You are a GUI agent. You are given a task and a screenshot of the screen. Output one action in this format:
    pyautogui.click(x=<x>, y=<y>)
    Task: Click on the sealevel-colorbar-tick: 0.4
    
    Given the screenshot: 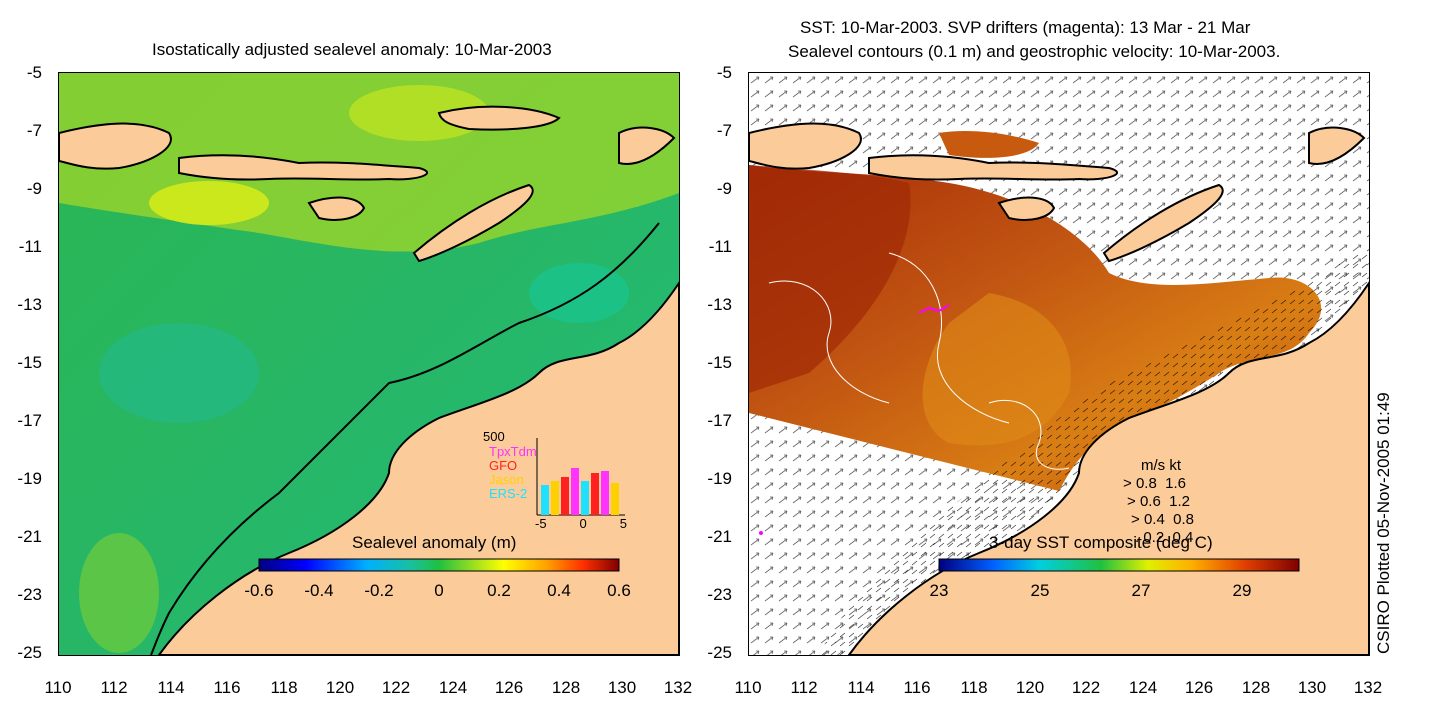 What is the action you would take?
    pyautogui.click(x=559, y=590)
    